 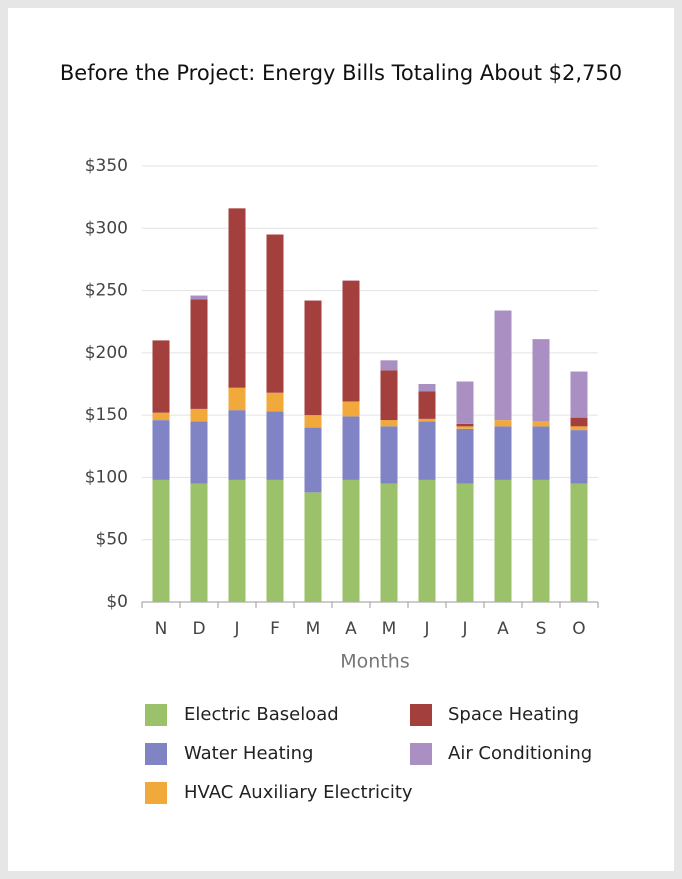 I want to click on legend-label: Electric Baseload, so click(x=261, y=714).